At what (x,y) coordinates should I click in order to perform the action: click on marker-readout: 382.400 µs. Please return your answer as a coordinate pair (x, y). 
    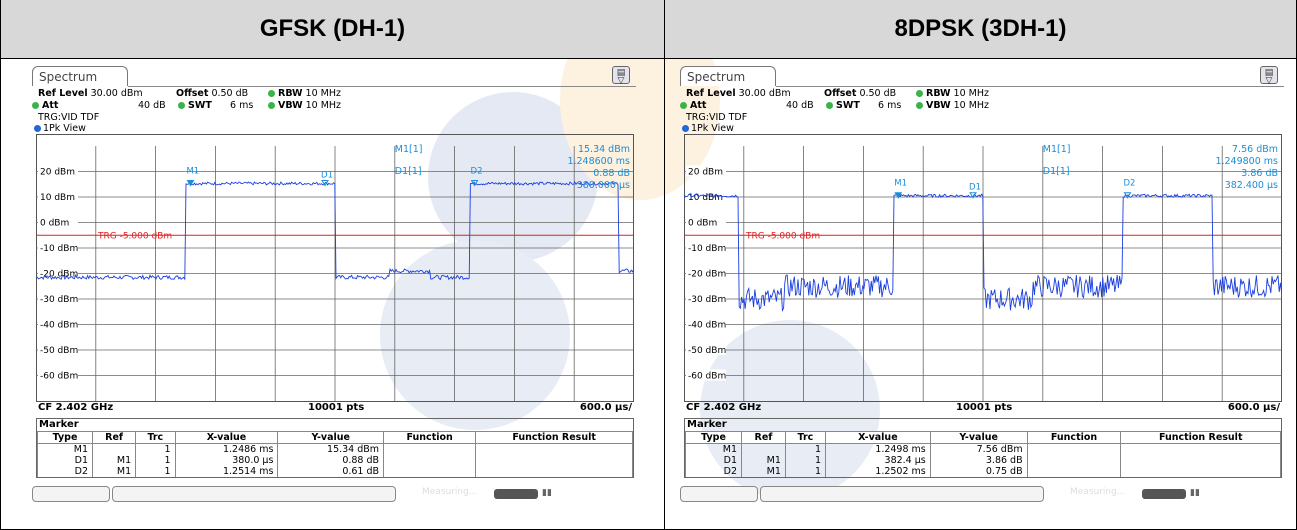
    Looking at the image, I should click on (1251, 185).